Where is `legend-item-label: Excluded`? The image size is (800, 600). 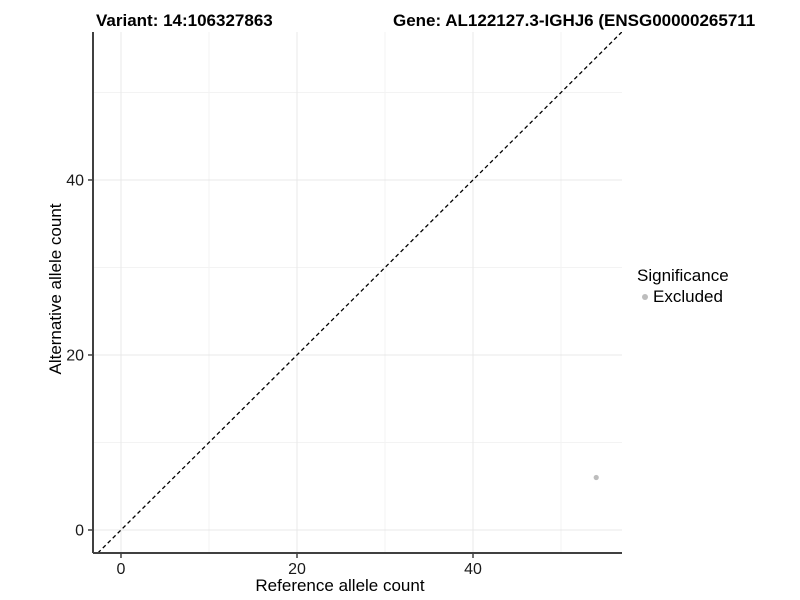
legend-item-label: Excluded is located at coordinates (688, 296).